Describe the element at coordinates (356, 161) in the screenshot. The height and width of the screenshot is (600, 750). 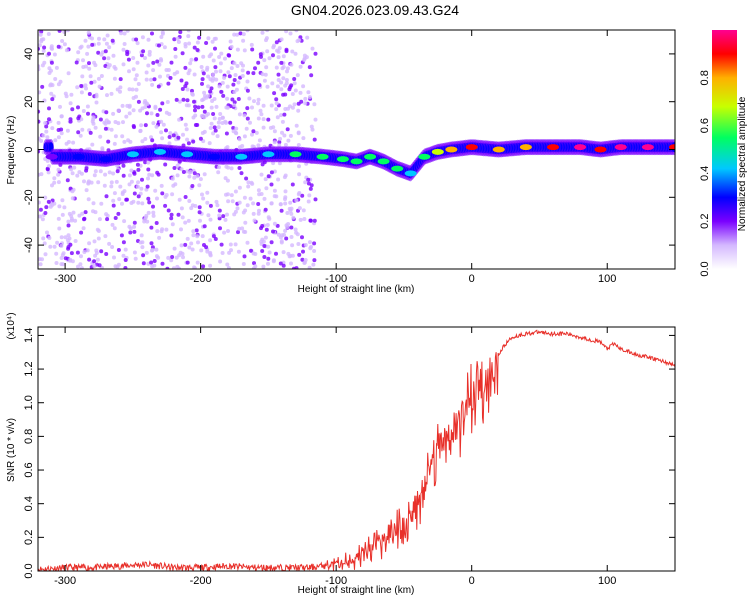
I see `ridge-point` at that location.